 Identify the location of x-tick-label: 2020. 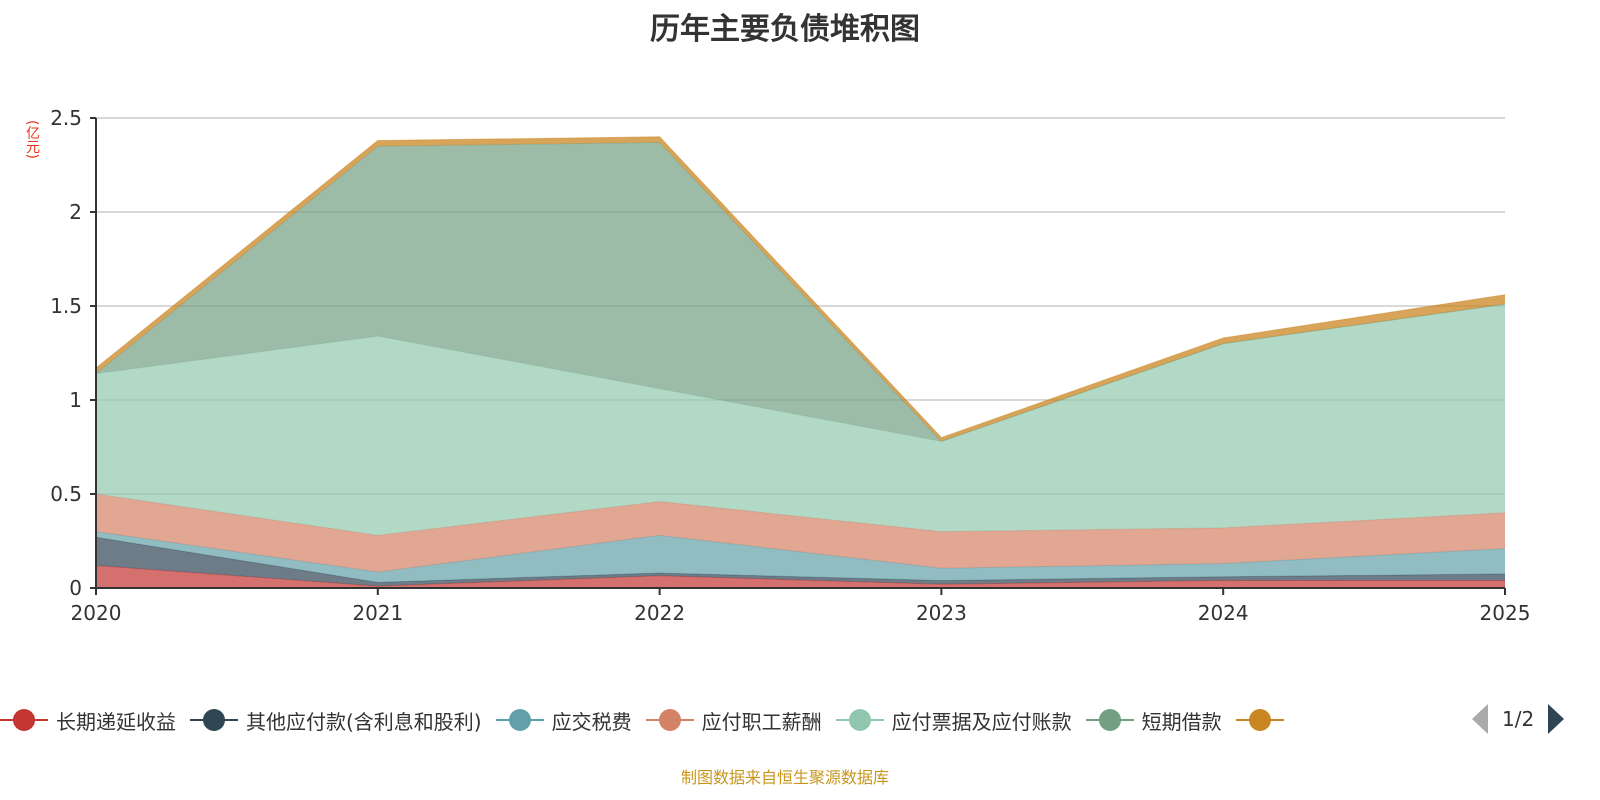
(96, 613).